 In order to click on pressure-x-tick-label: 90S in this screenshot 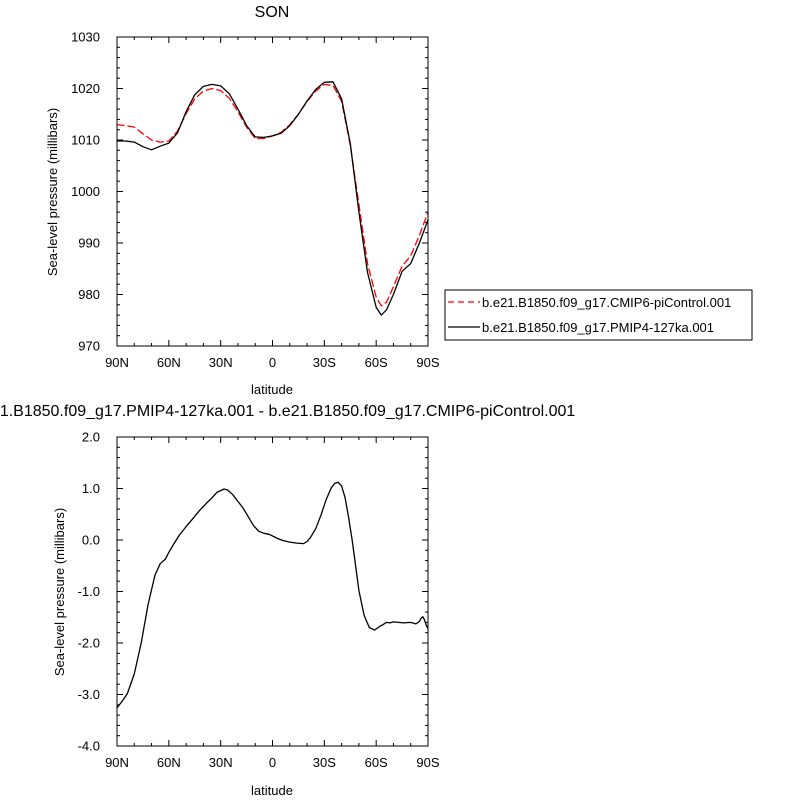, I will do `click(427, 362)`.